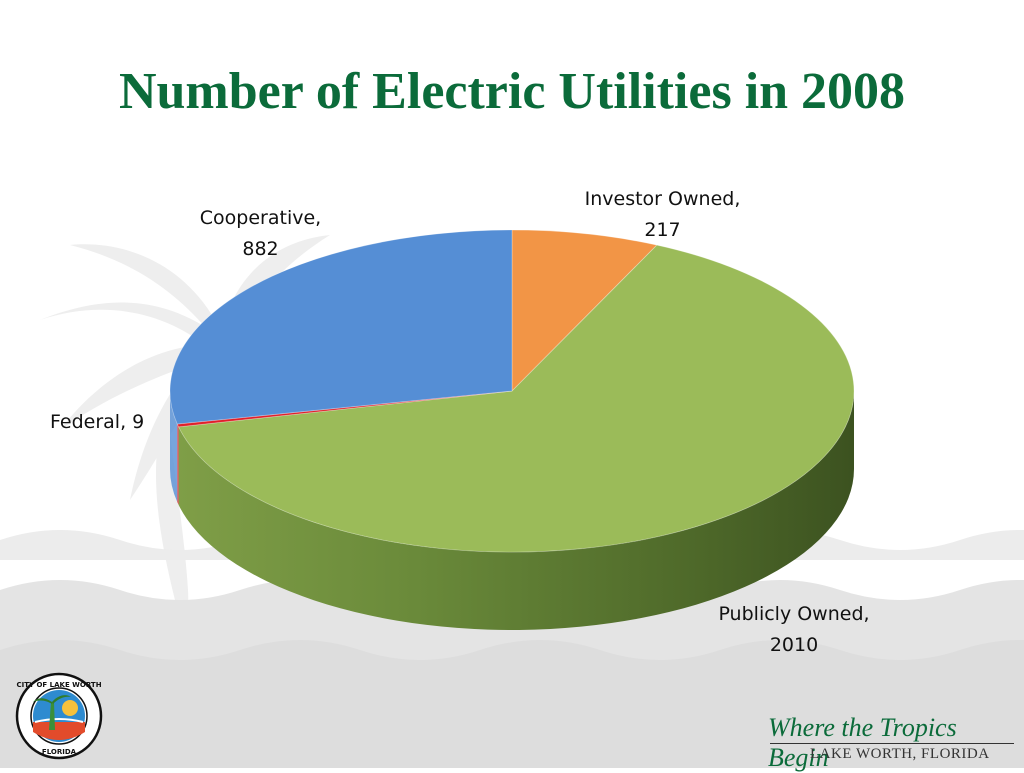 The image size is (1024, 773). I want to click on tagline: Where the Tropics Begin, so click(862, 742).